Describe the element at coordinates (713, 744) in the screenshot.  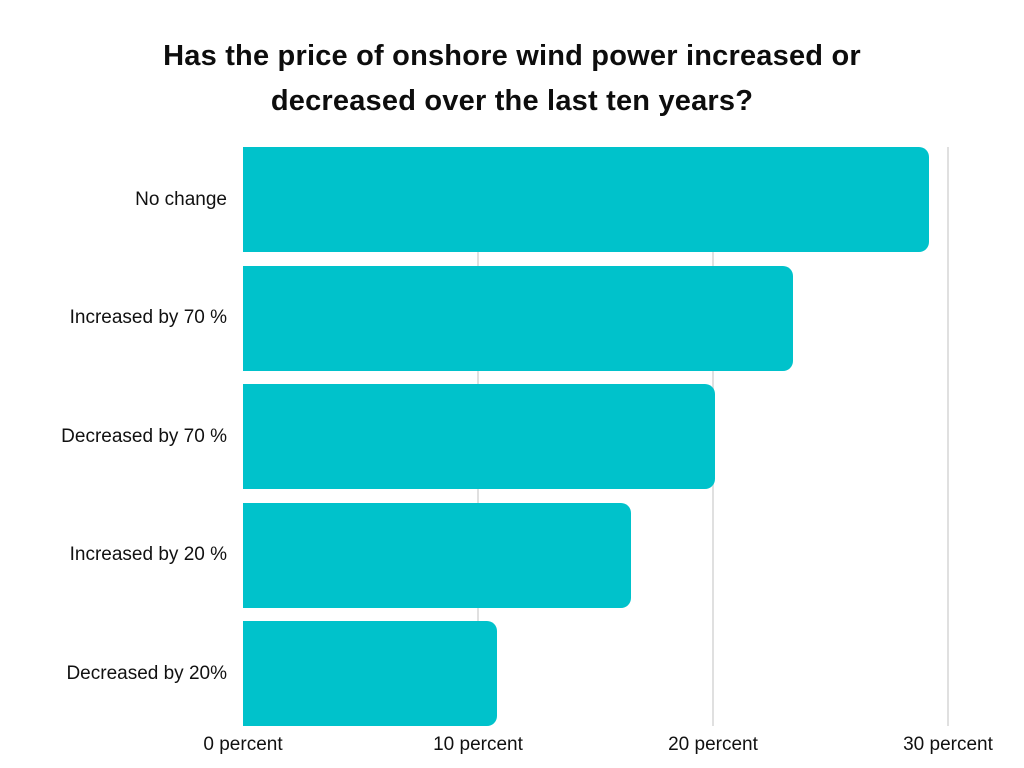
I see `x-tick-label: 20 percent` at that location.